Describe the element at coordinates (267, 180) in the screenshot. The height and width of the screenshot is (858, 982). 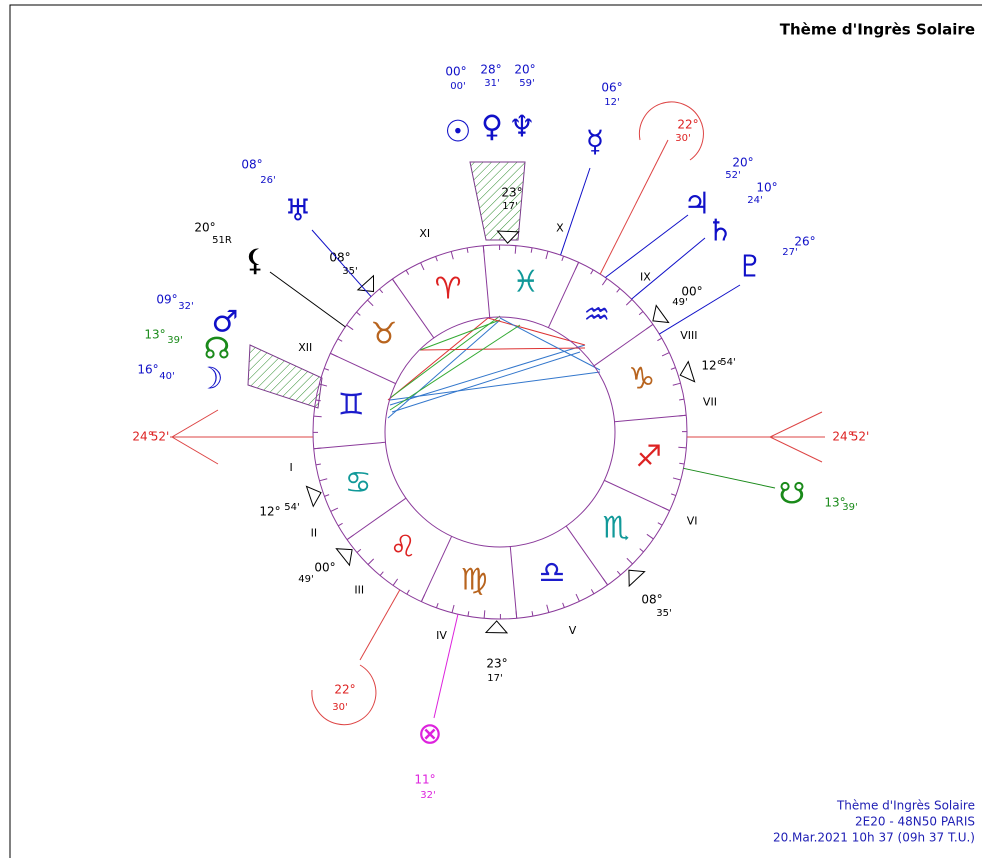
I see `planet-minute: 26'` at that location.